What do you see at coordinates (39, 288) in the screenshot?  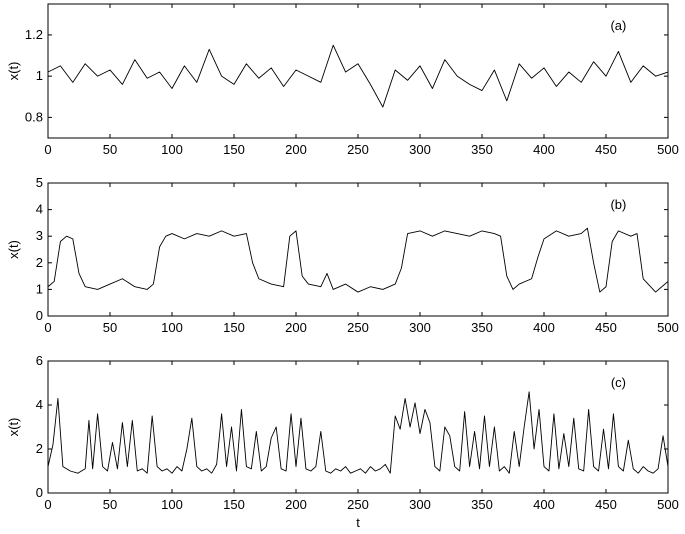 I see `y-tick-label-b: 1` at bounding box center [39, 288].